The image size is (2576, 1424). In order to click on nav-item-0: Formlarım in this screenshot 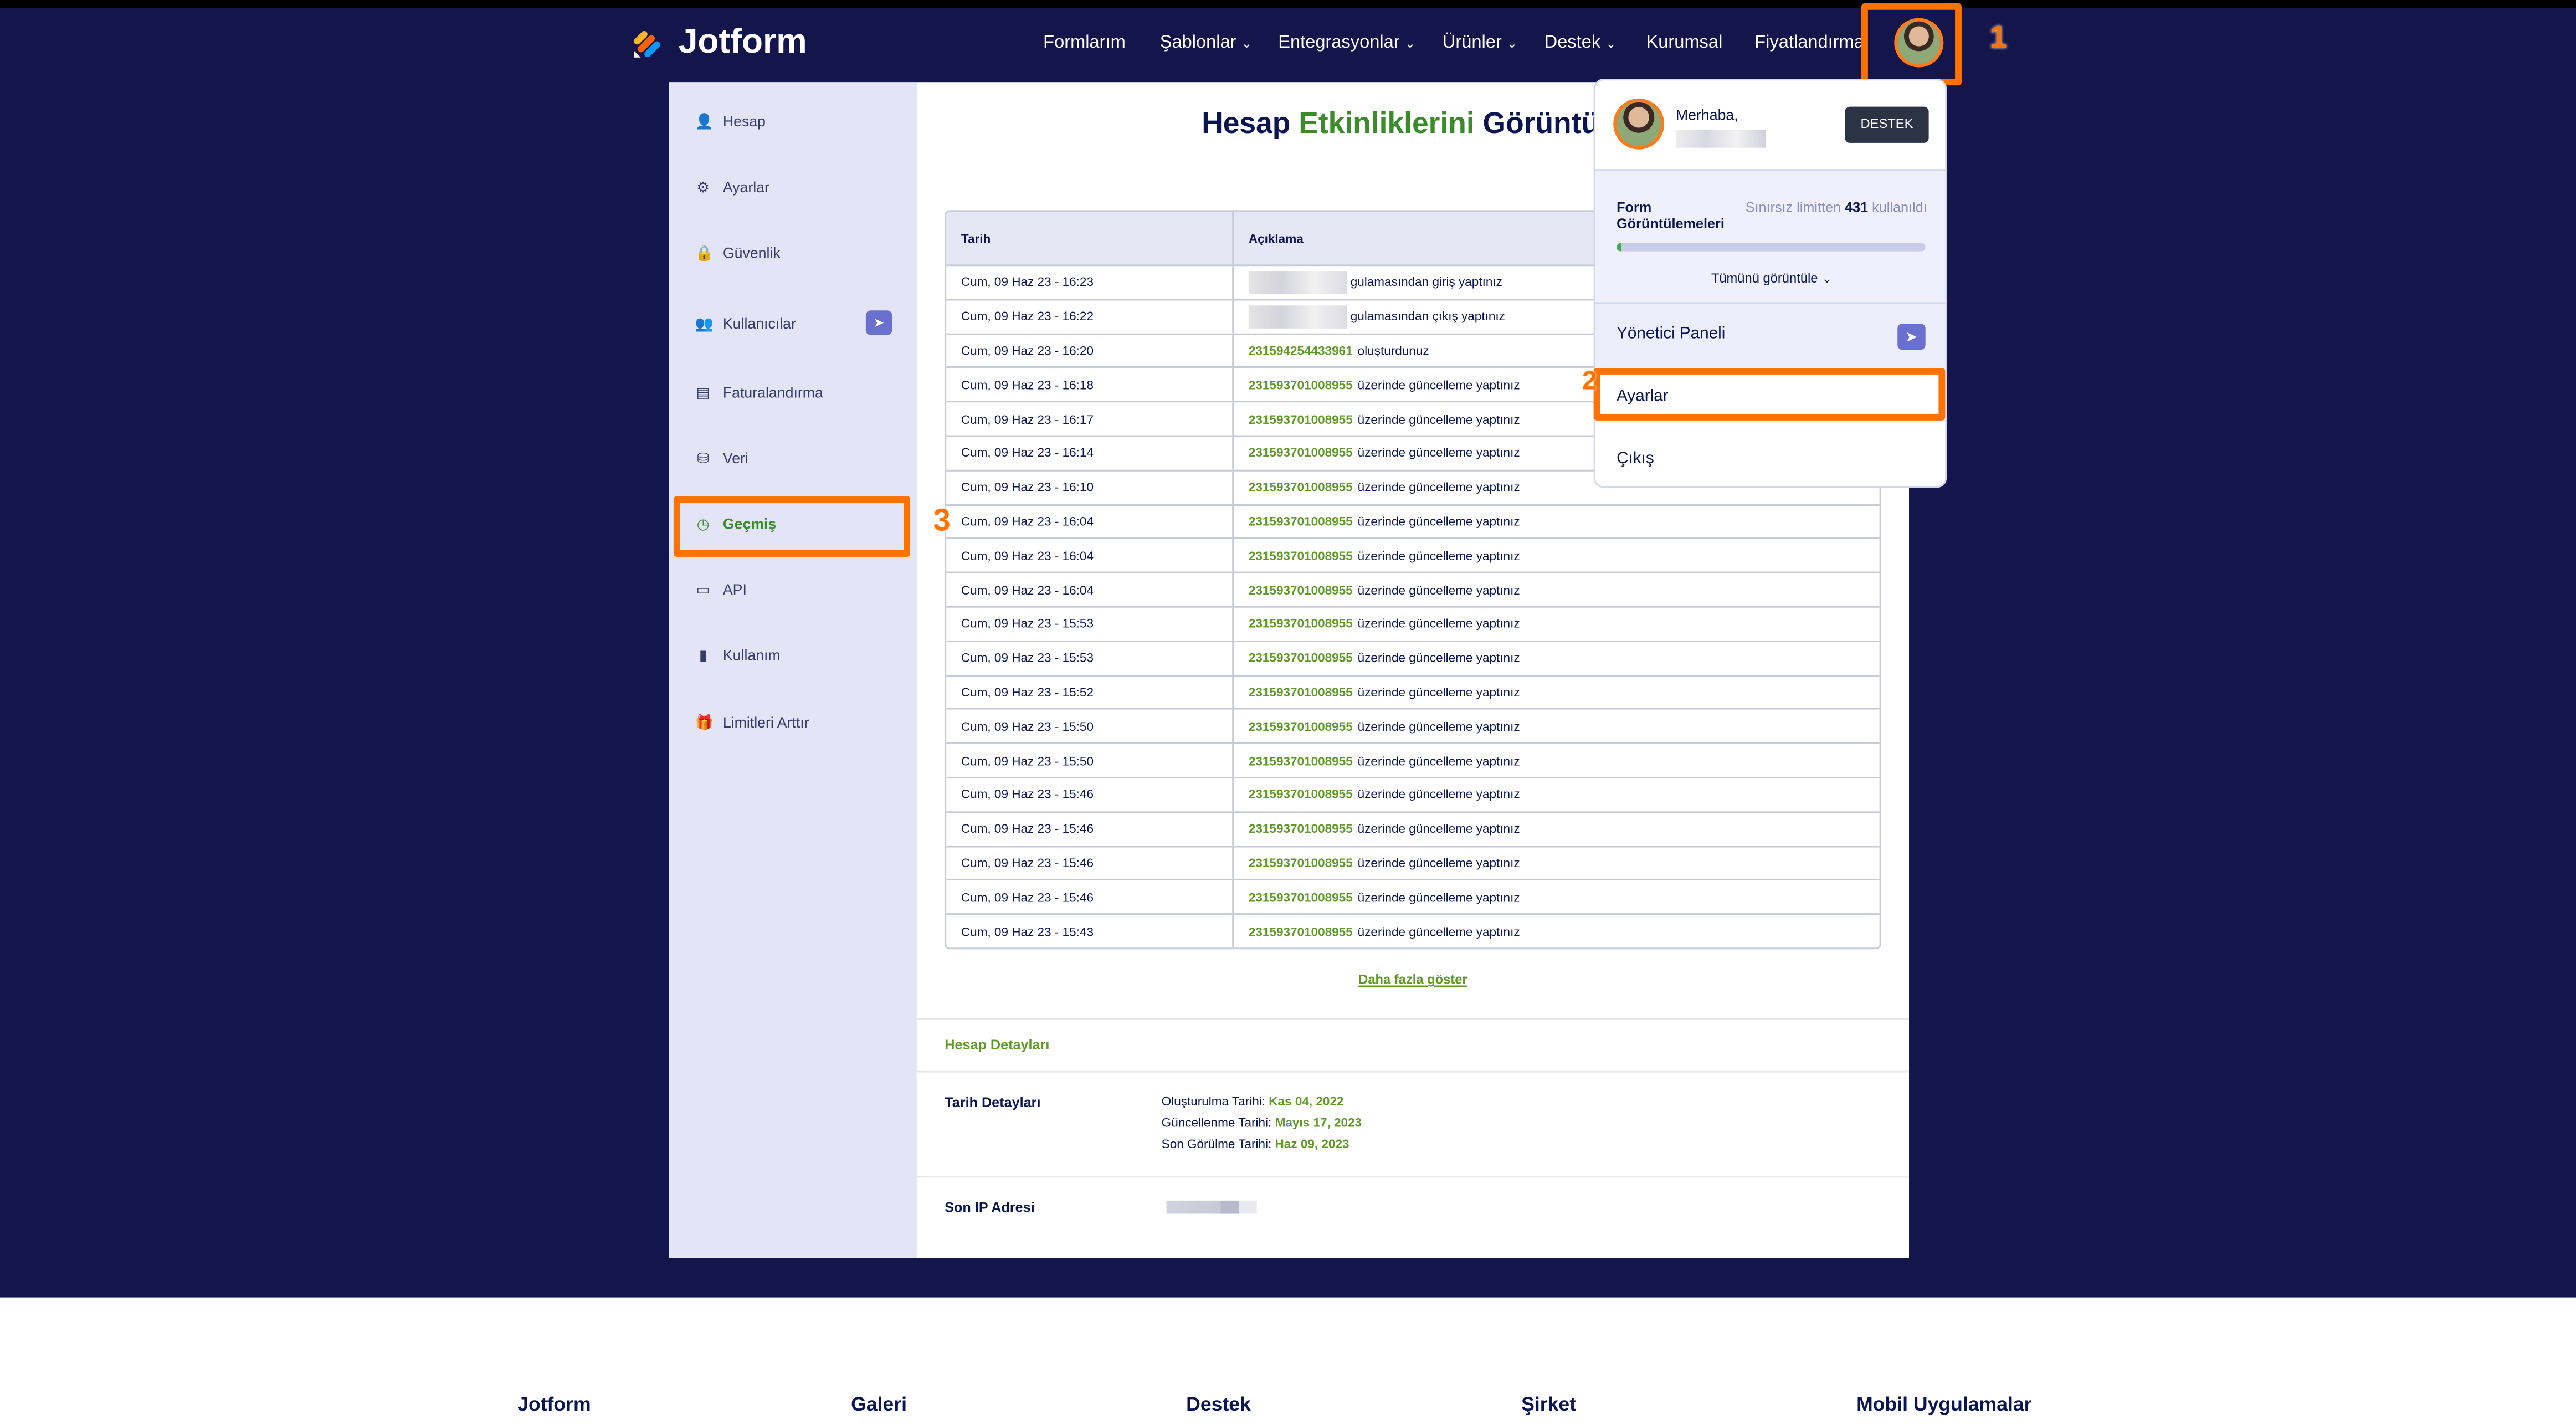, I will do `click(1084, 43)`.